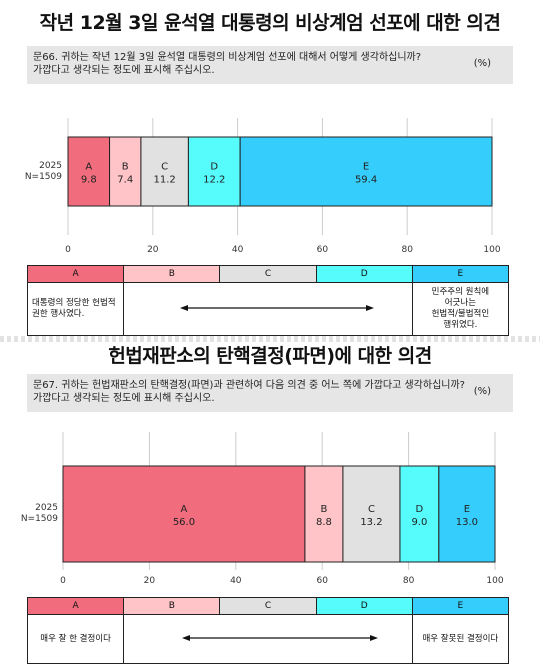 The width and height of the screenshot is (540, 664). I want to click on chart2-title: 헌법재판소의 탄핵결정(파면)에 대한 의견, so click(270, 356).